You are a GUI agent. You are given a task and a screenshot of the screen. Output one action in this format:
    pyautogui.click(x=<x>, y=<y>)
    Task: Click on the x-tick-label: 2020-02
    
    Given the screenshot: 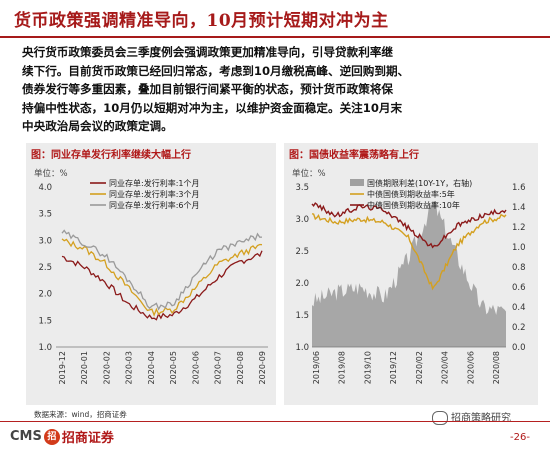 What is the action you would take?
    pyautogui.click(x=106, y=367)
    